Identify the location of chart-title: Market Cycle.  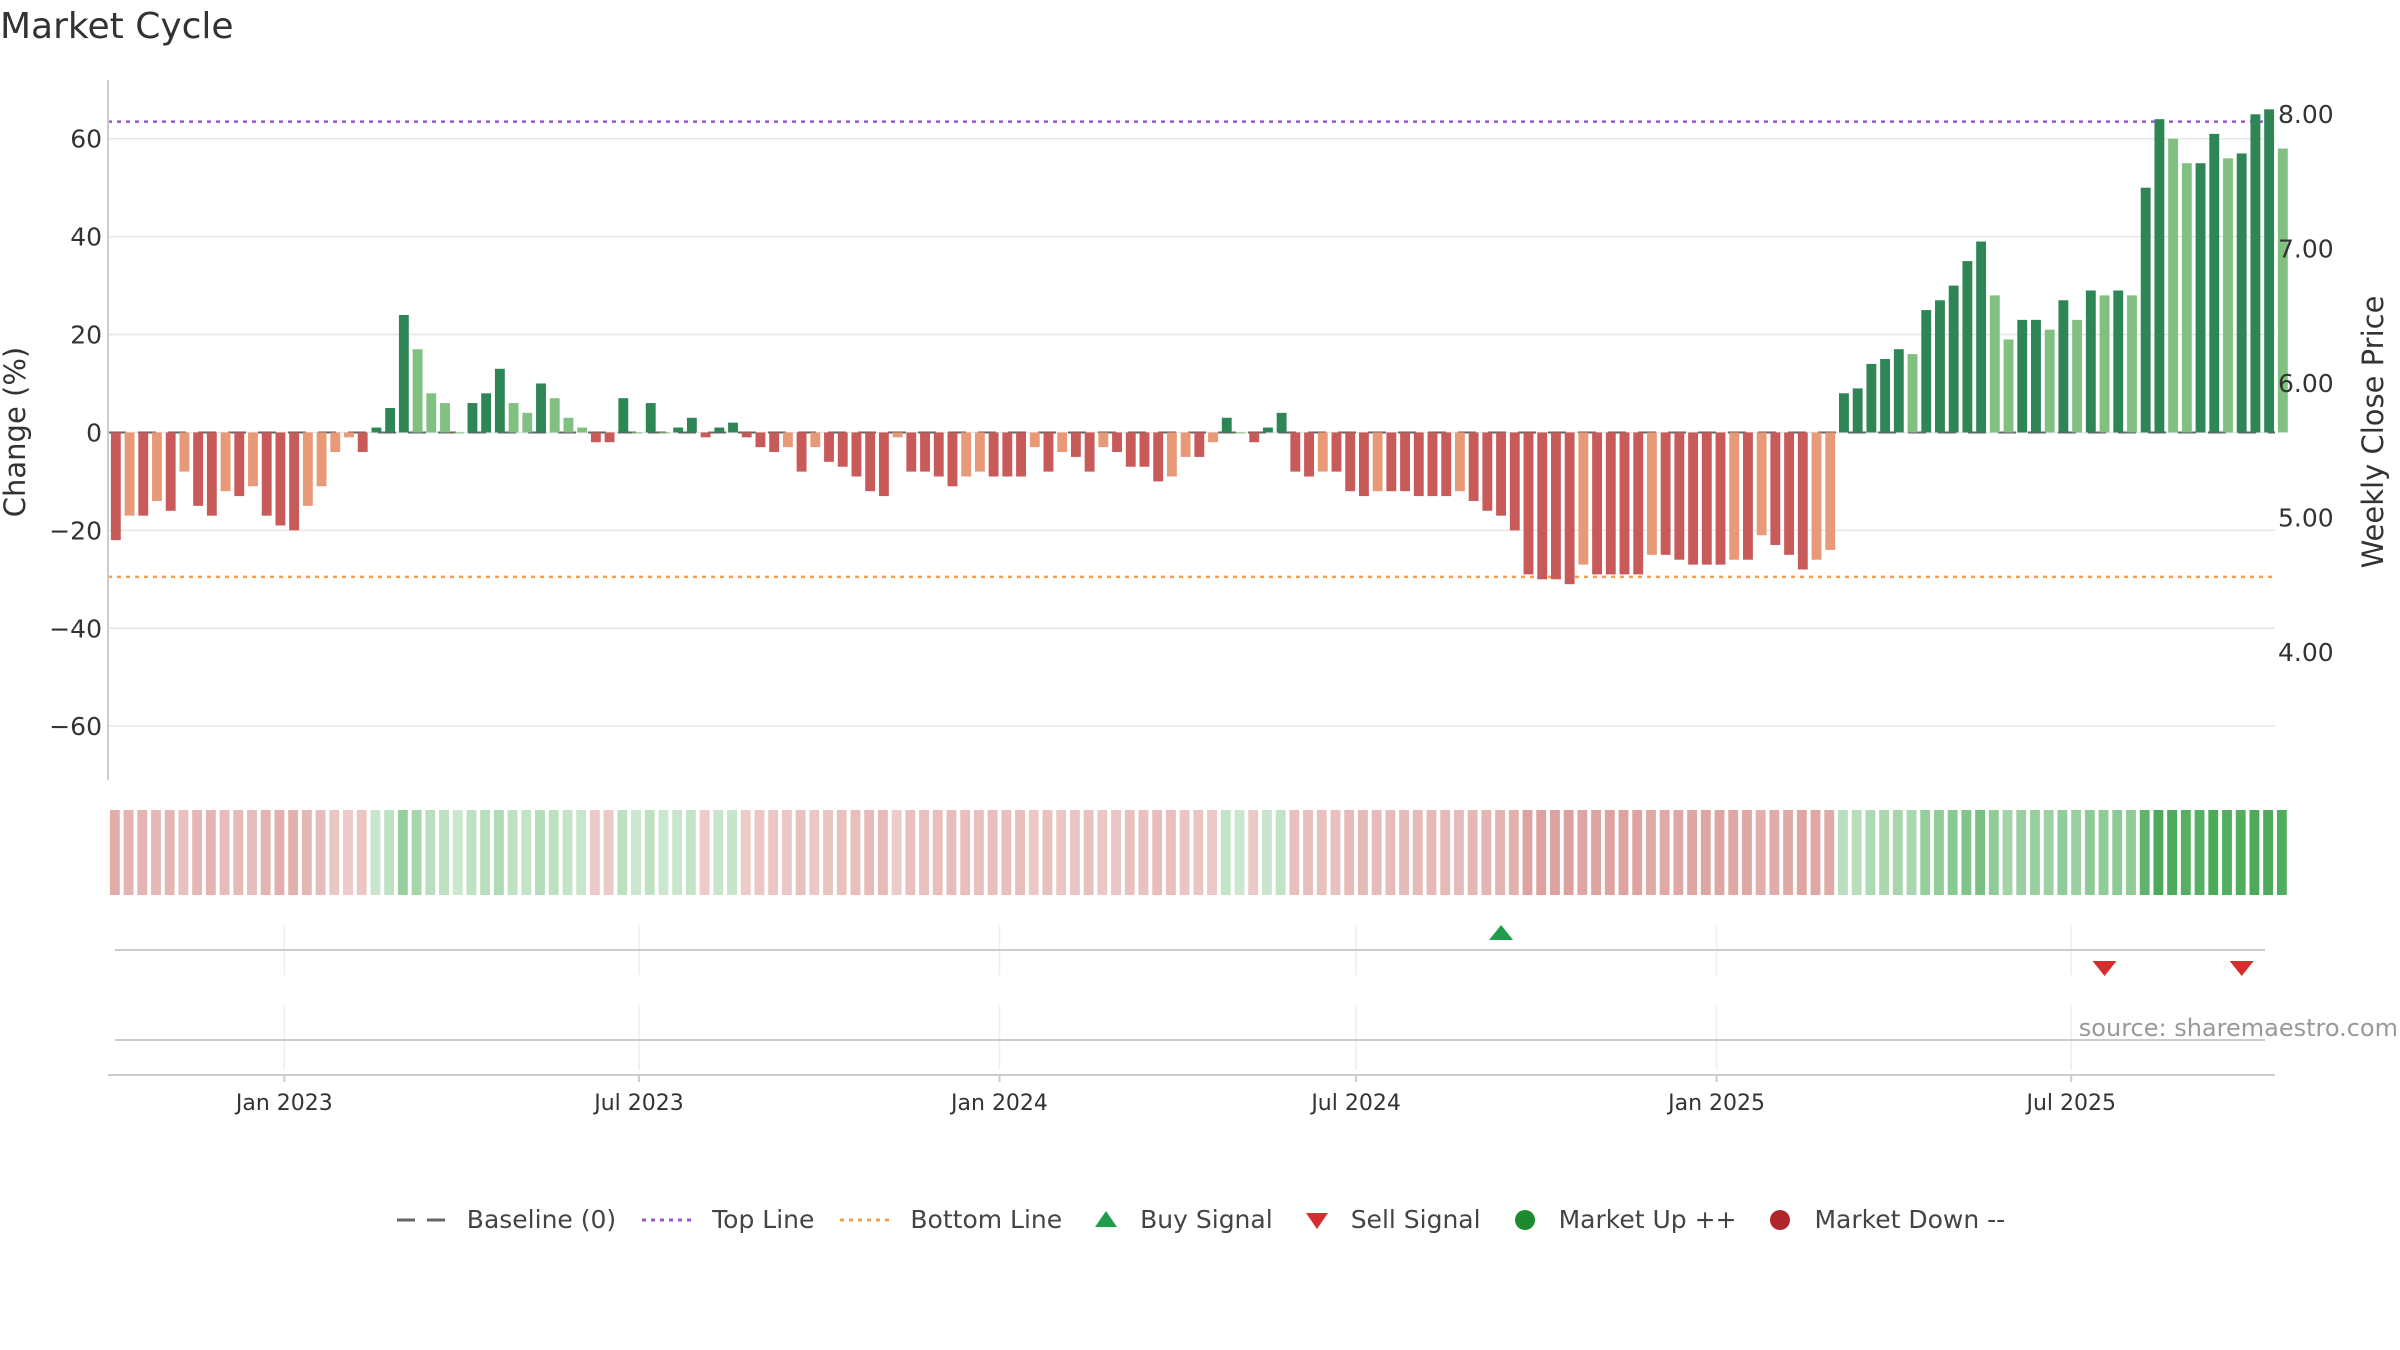
(117, 26).